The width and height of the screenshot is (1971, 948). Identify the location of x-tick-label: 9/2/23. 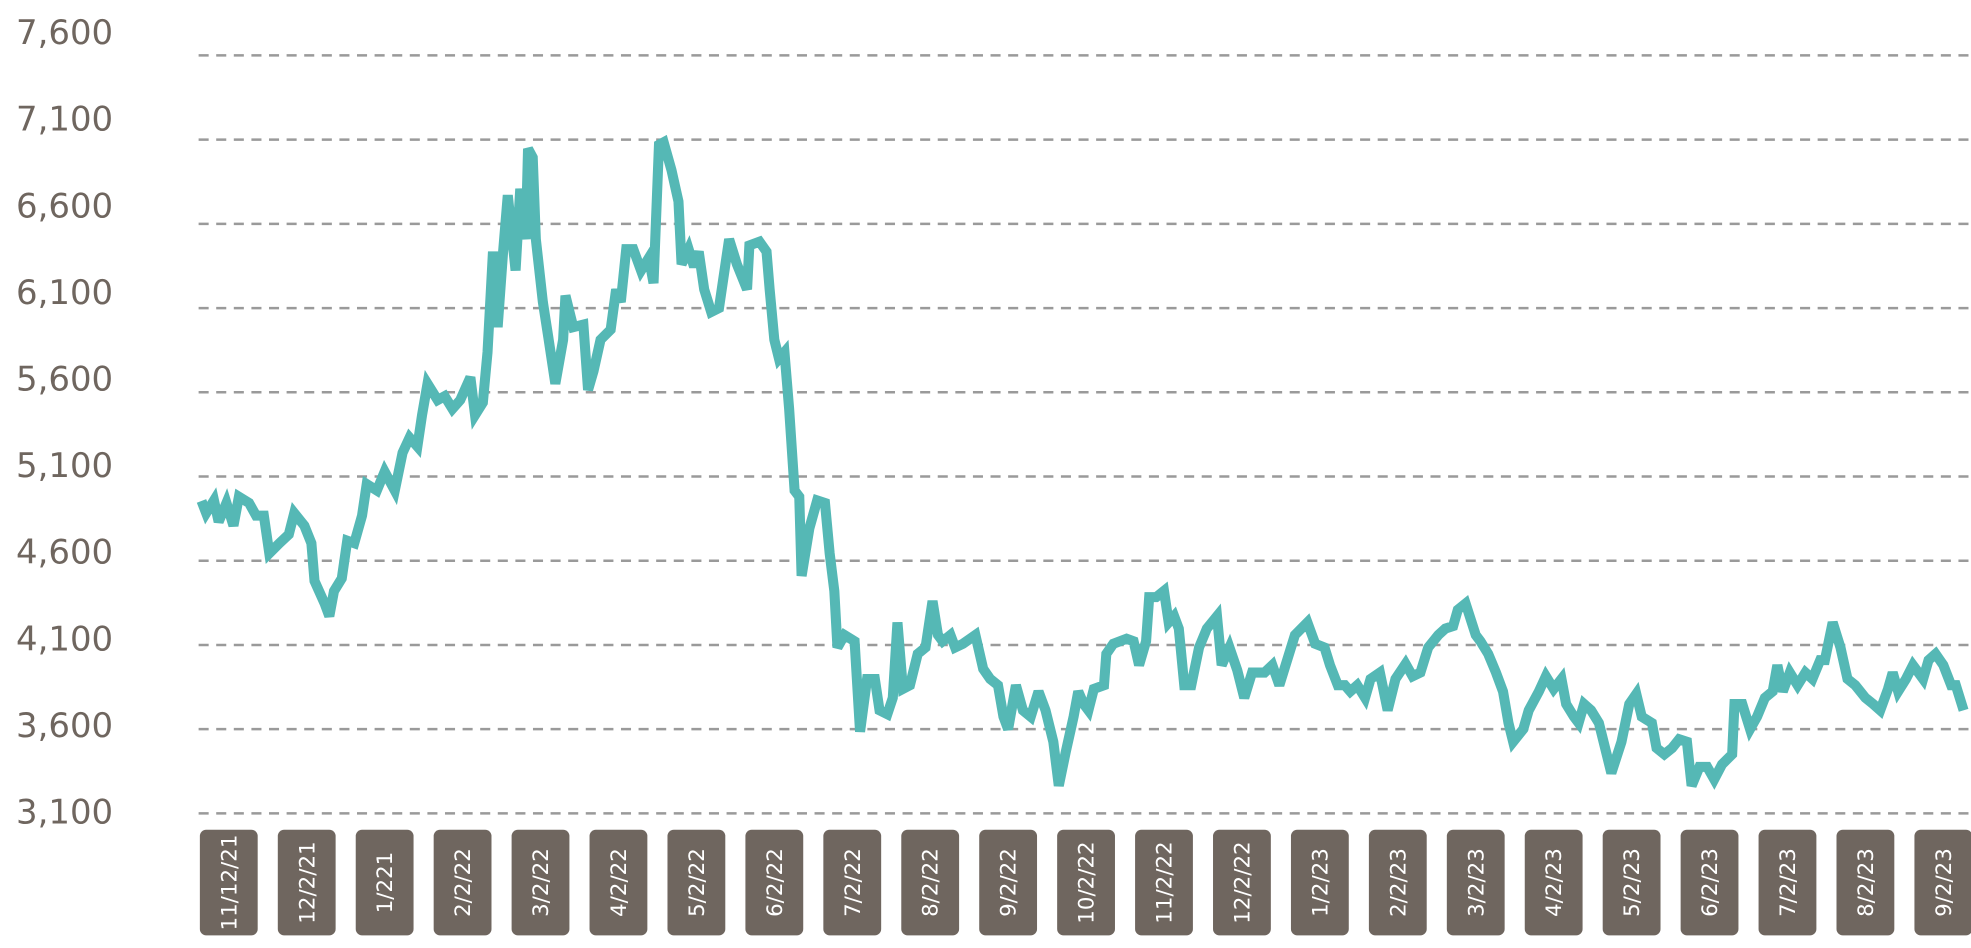
(1944, 882).